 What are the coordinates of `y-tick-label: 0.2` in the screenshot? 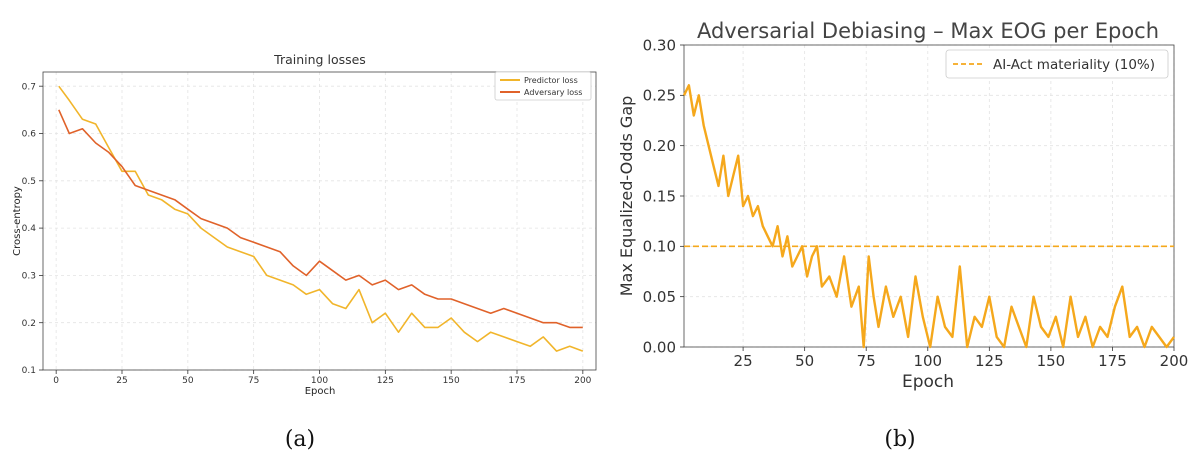 It's located at (29, 324).